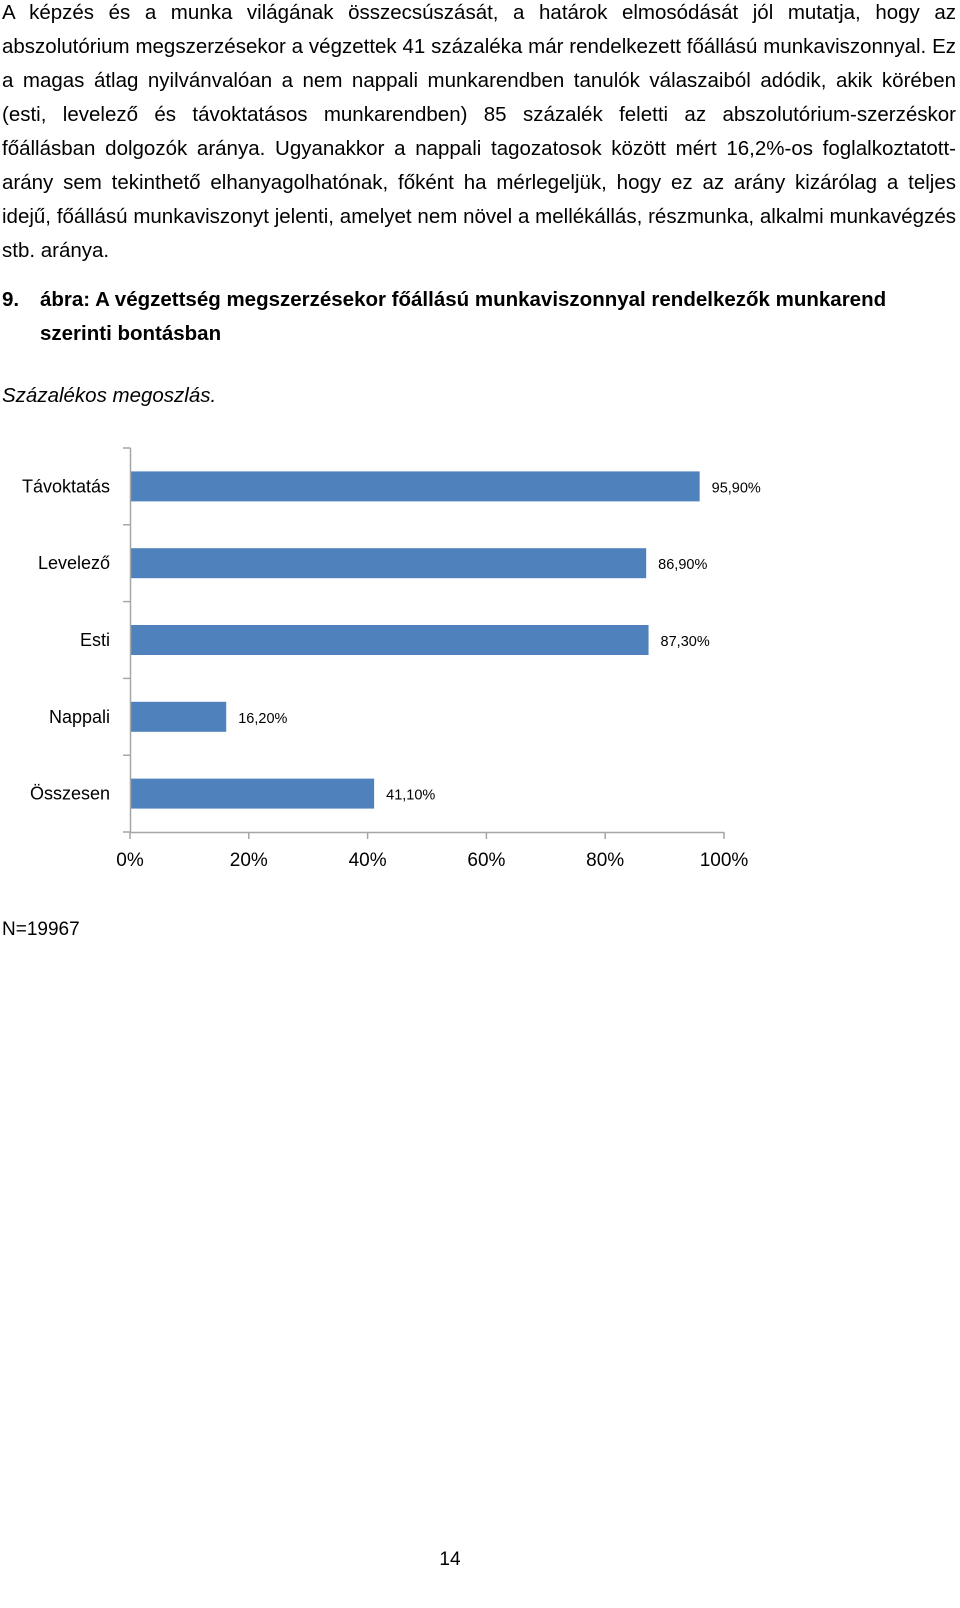 The height and width of the screenshot is (1608, 960). Describe the element at coordinates (486, 860) in the screenshot. I see `value-axis-tick-label-3: 60%` at that location.